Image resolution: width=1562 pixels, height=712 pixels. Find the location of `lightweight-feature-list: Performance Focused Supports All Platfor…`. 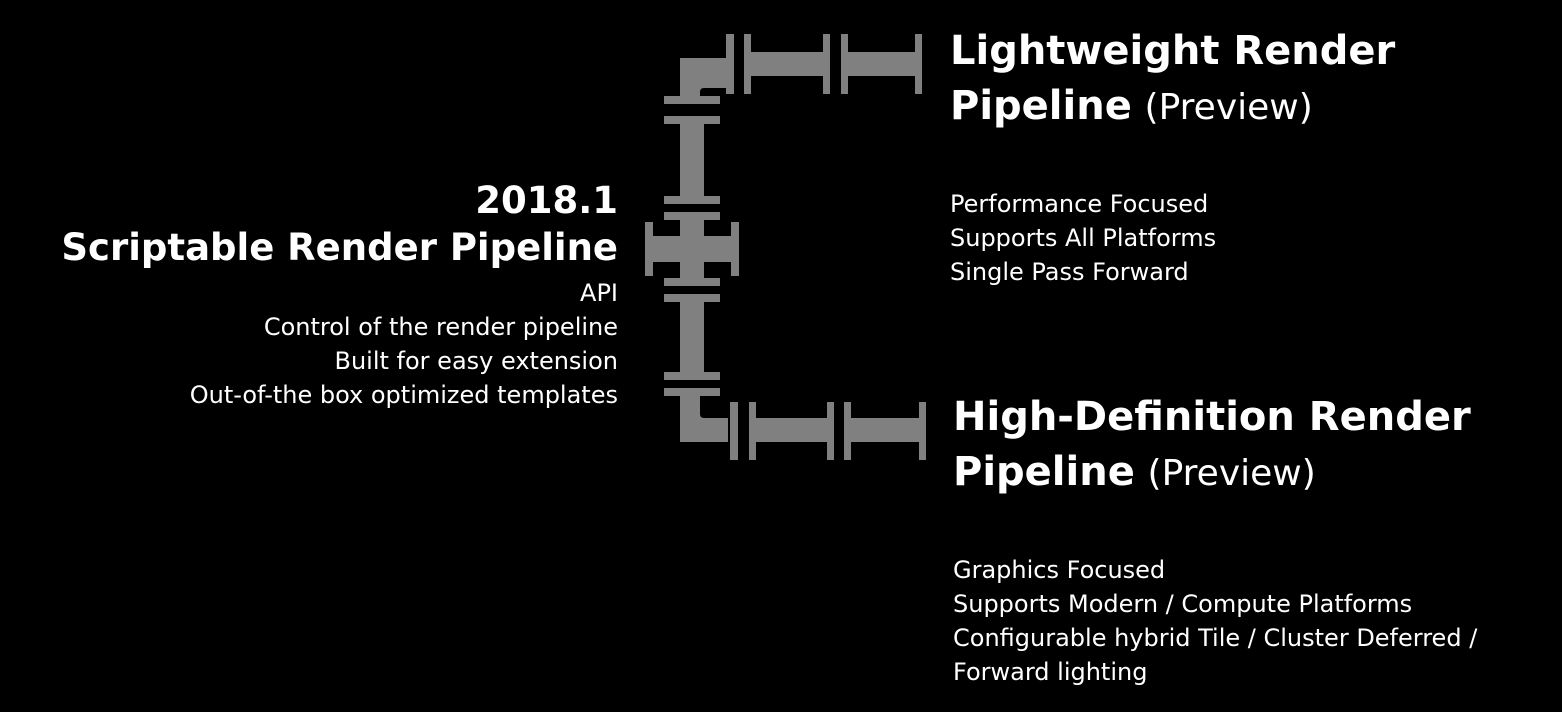

lightweight-feature-list: Performance Focused Supports All Platfor… is located at coordinates (1172, 238).